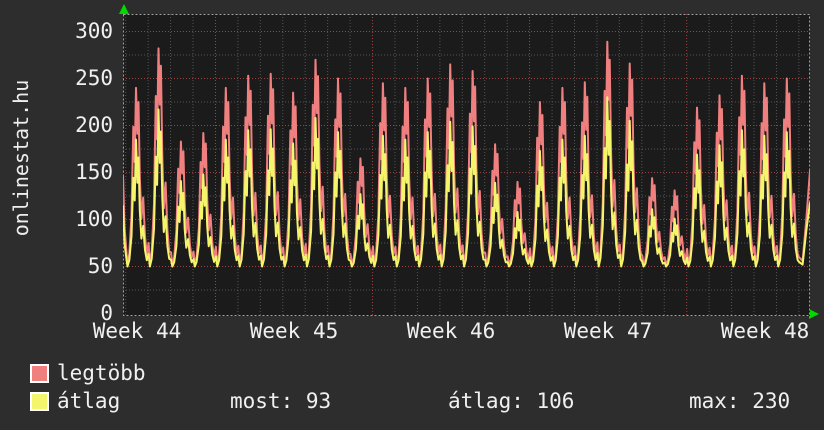 Image resolution: width=824 pixels, height=430 pixels. Describe the element at coordinates (318, 401) in the screenshot. I see `stat-most-value: 93` at that location.